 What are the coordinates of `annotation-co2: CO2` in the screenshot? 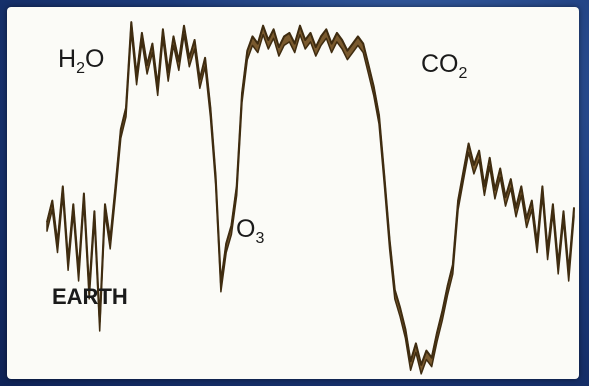 It's located at (444, 66).